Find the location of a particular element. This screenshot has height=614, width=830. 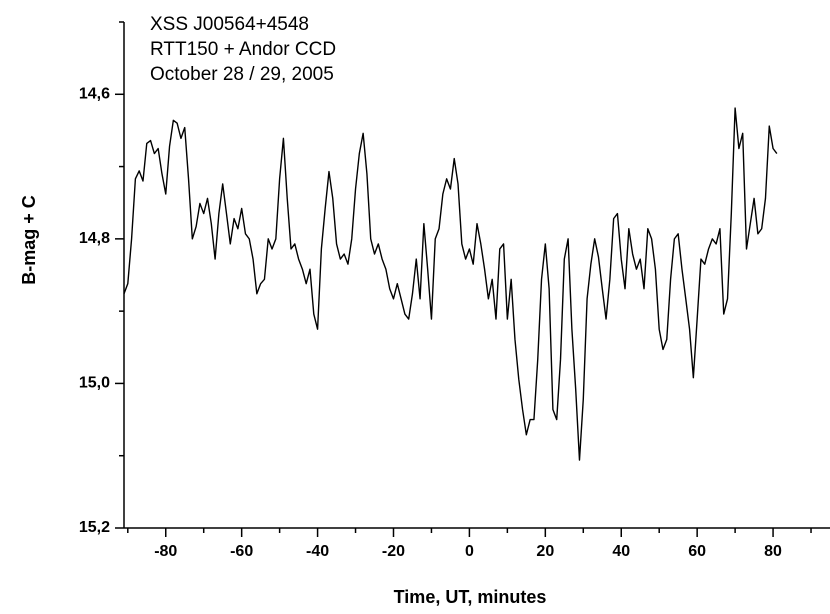

annotation: RTT150 + Andor CCD is located at coordinates (243, 49).